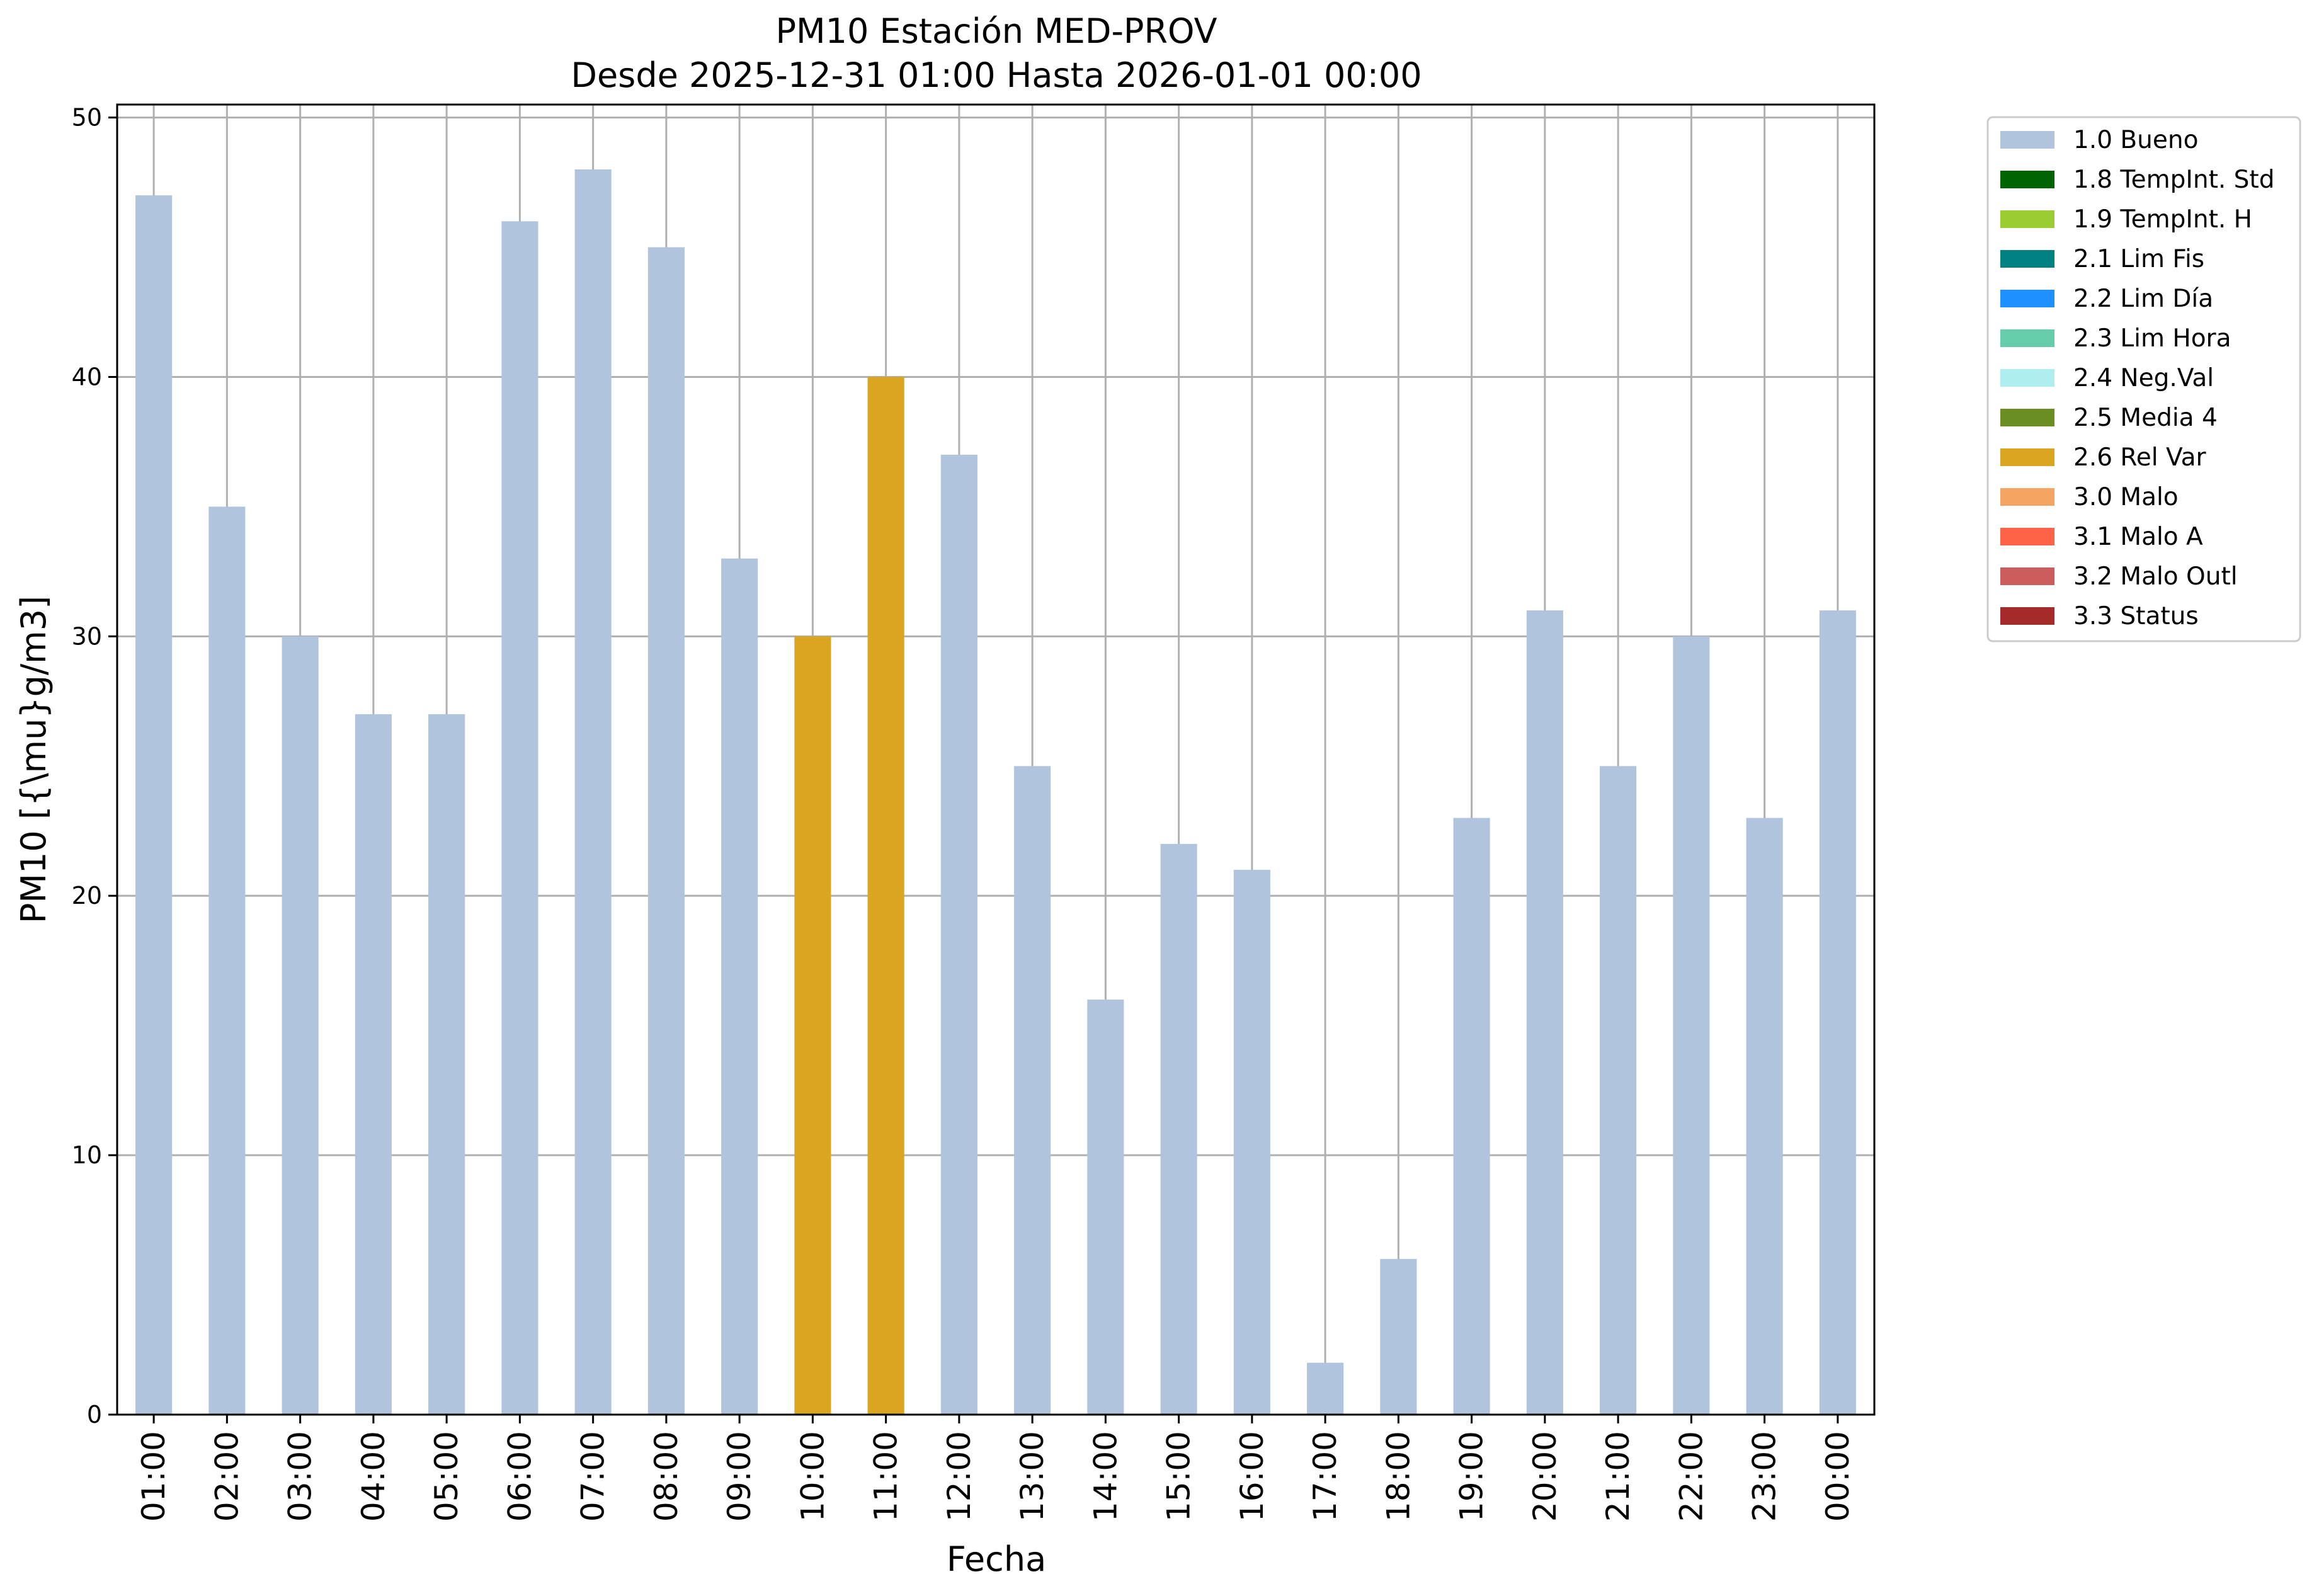 This screenshot has height=1596, width=2319. I want to click on legend-entry-label: 3.1 Malo A, so click(2138, 537).